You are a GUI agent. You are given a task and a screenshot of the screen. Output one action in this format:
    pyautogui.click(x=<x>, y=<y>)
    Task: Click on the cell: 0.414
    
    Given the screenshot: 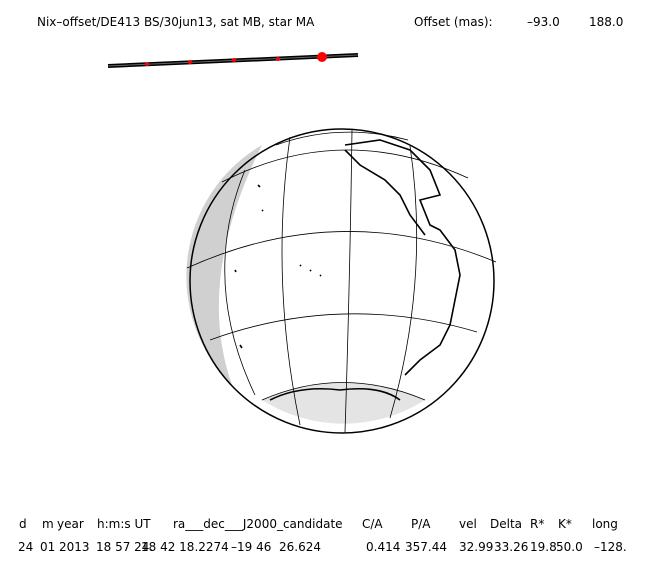 What is the action you would take?
    pyautogui.click(x=383, y=547)
    